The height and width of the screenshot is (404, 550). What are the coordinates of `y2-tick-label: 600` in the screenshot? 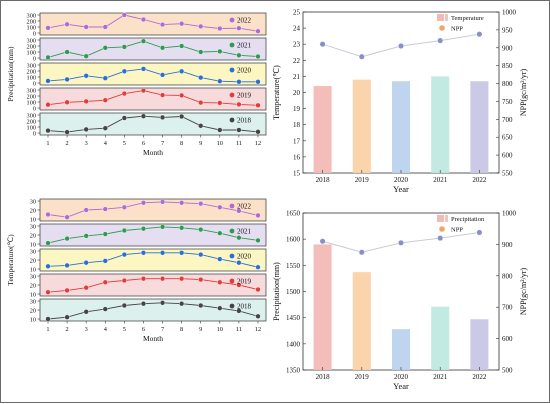 It's located at (507, 156).